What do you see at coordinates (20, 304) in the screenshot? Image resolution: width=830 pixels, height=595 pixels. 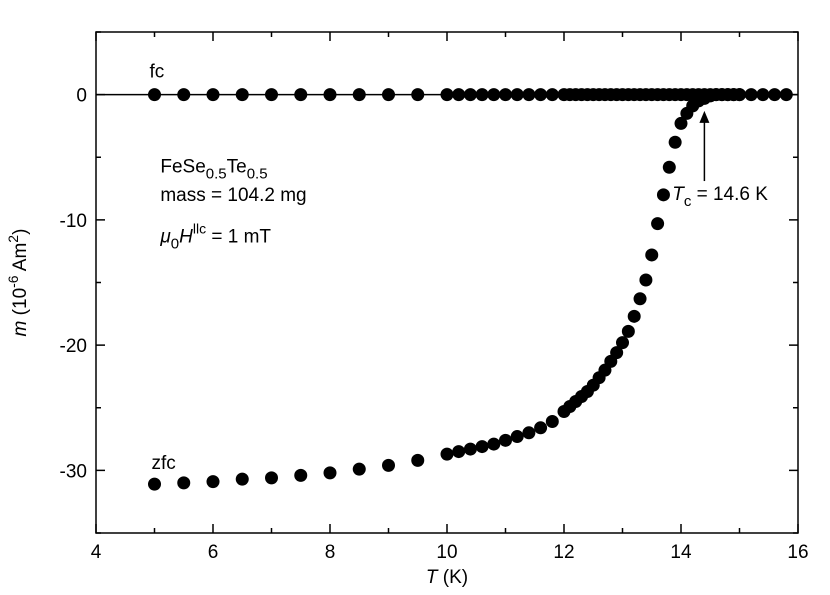 I see `y-axis-unit-a: (10` at bounding box center [20, 304].